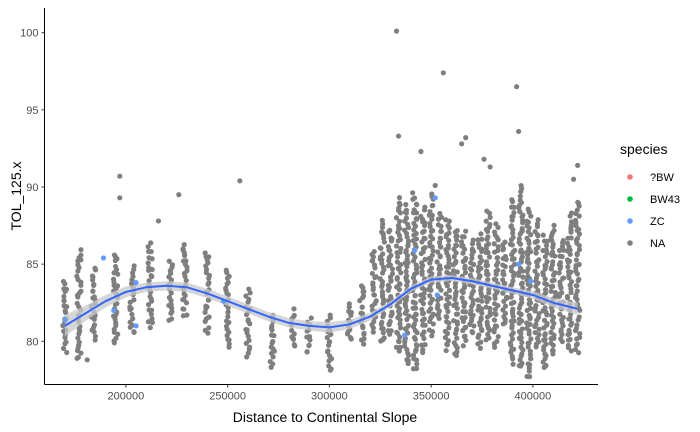  I want to click on y-tick-label: 85, so click(32, 265).